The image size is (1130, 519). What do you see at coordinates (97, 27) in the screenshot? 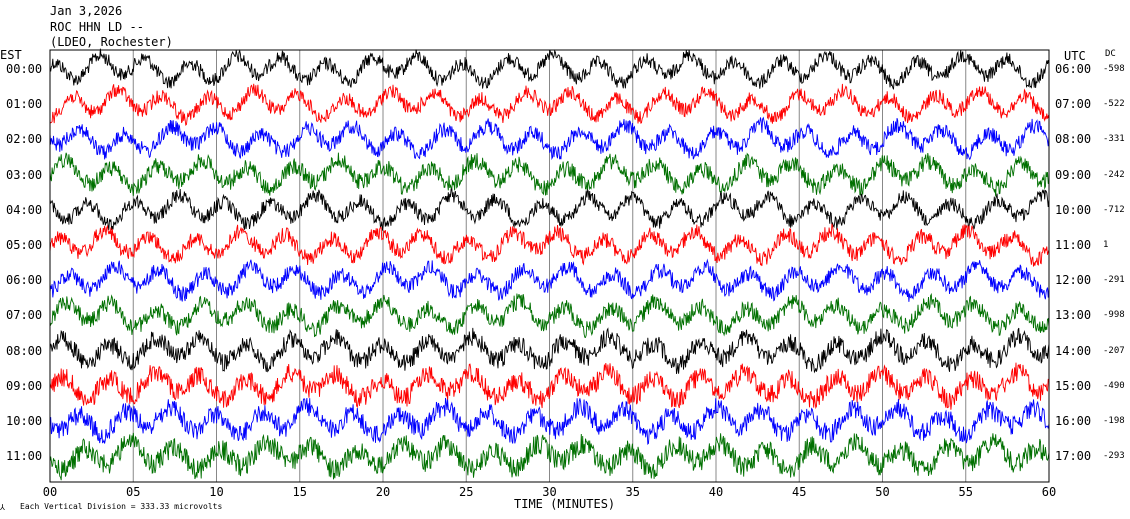
I see `station-label: ROC HHN LD --` at bounding box center [97, 27].